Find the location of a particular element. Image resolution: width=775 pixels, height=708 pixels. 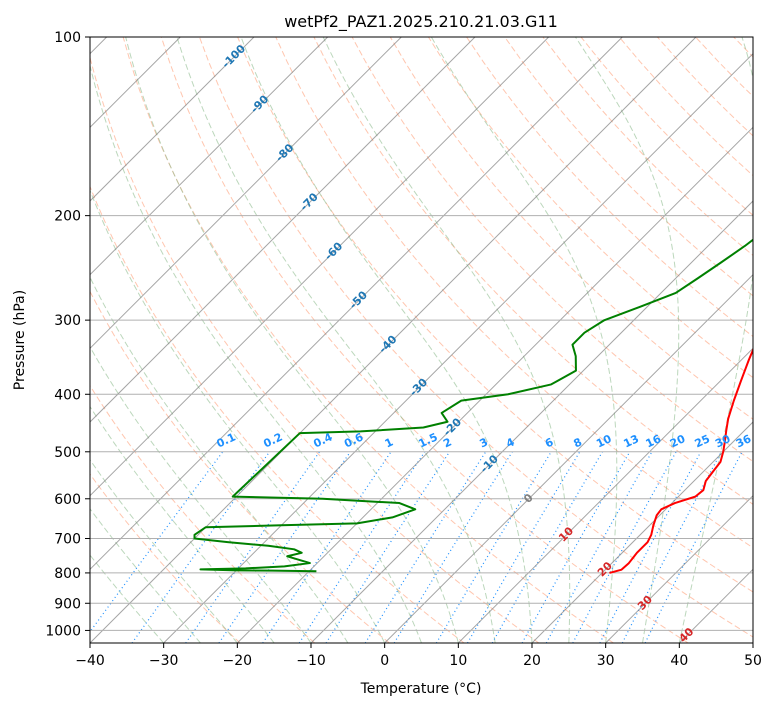

mixing-ratio-label: 36 is located at coordinates (744, 441).